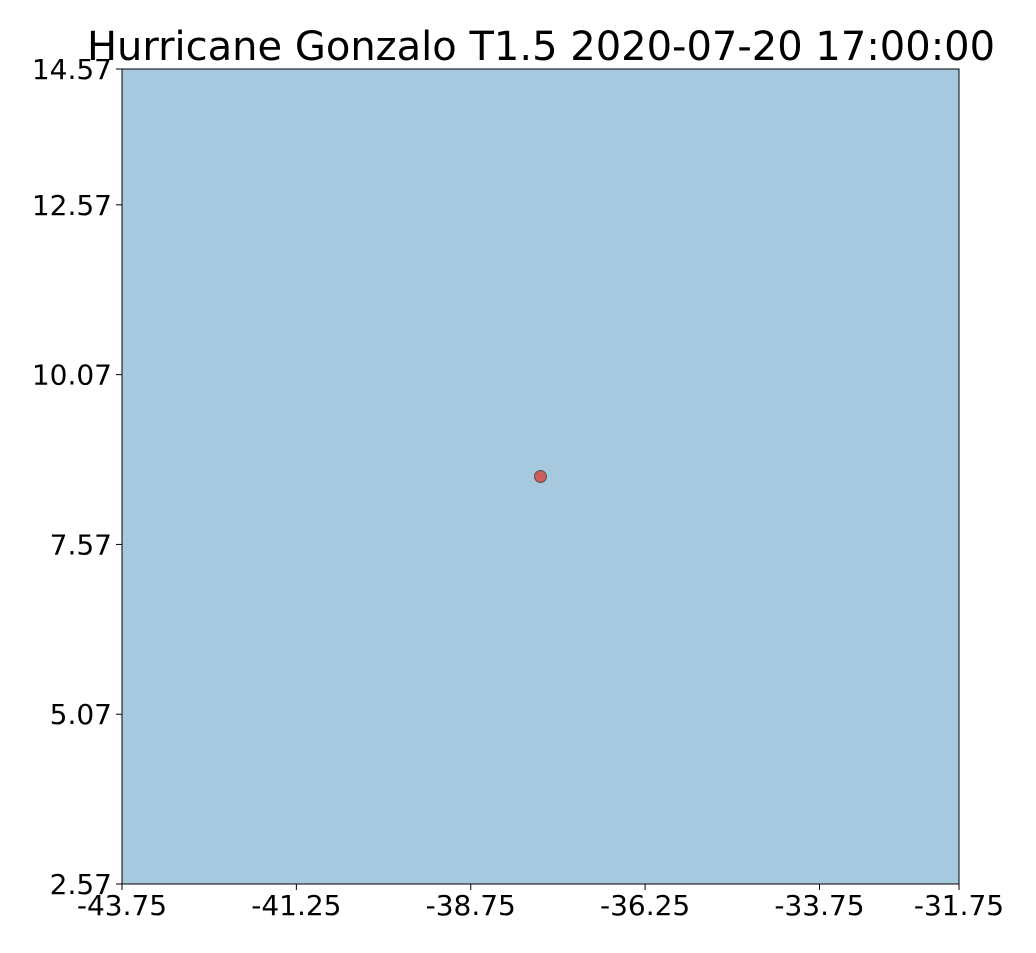 The height and width of the screenshot is (953, 1036). Describe the element at coordinates (471, 905) in the screenshot. I see `x-tick-label: -38.75` at that location.